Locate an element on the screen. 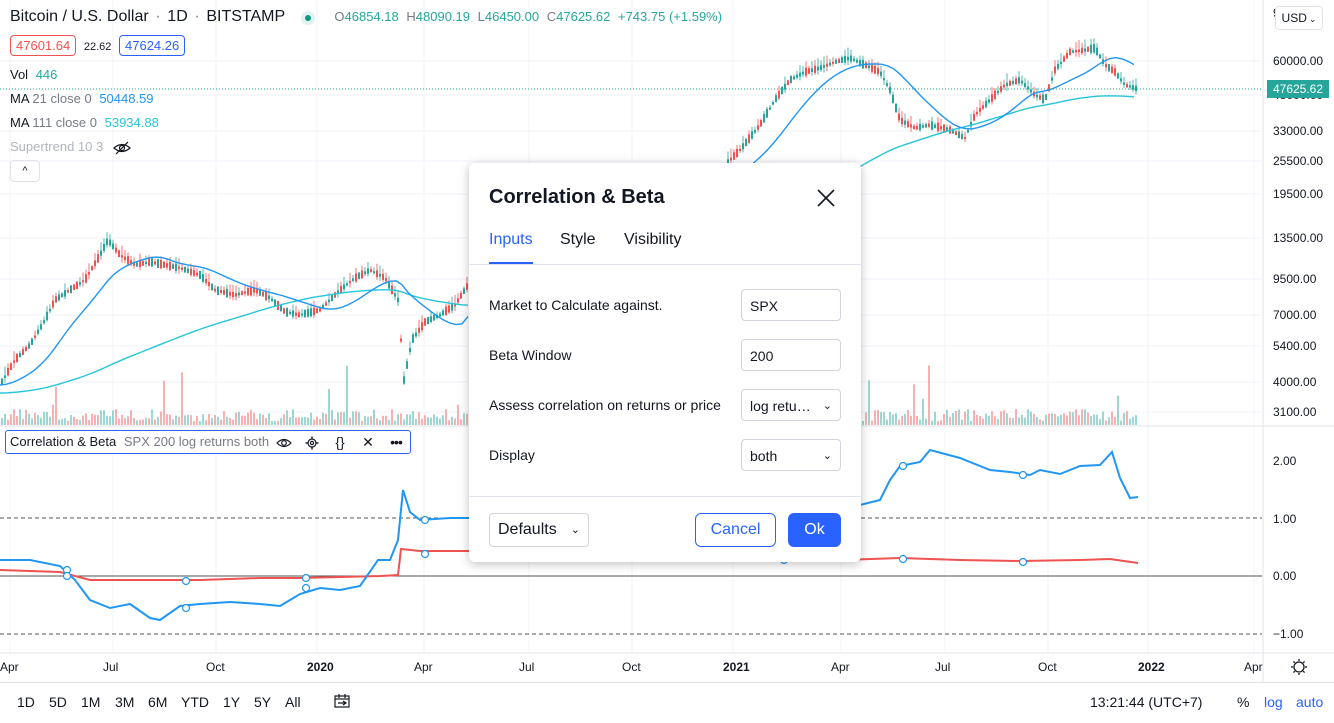  time-axis-label: Apr is located at coordinates (840, 667).